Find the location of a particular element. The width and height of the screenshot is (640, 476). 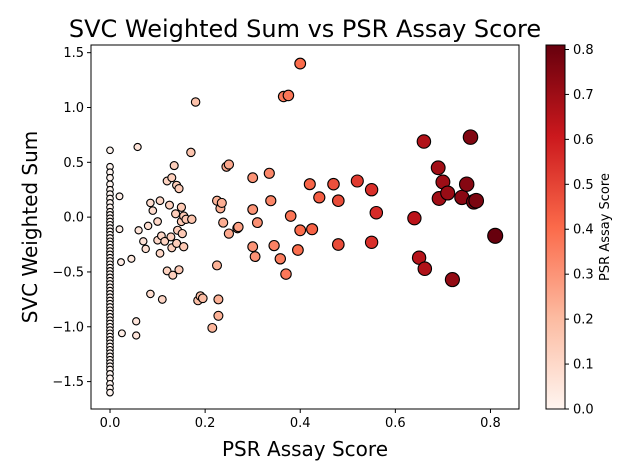

colorbar-label: PSR Assay Score is located at coordinates (605, 227).